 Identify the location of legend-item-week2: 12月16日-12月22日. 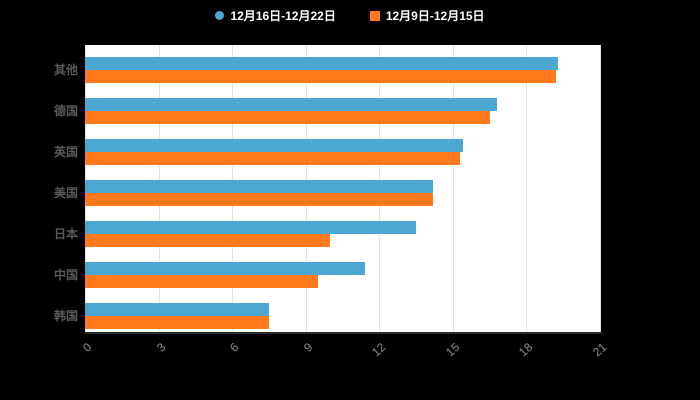
(275, 15).